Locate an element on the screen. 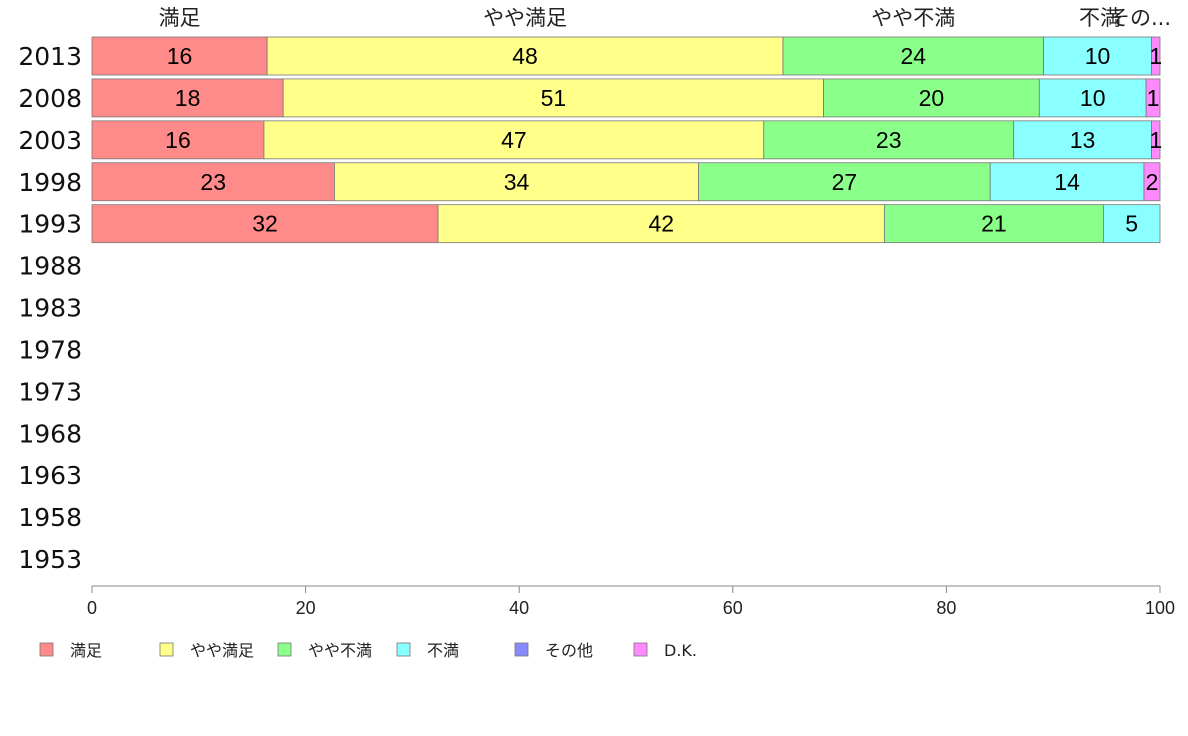  data-label-2008-やや不満: 20 is located at coordinates (932, 98).